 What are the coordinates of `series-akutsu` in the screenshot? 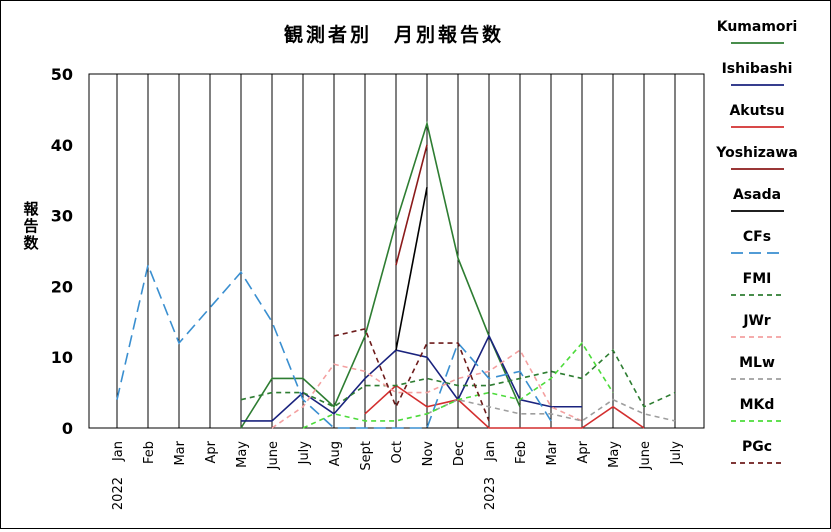 It's located at (504, 406).